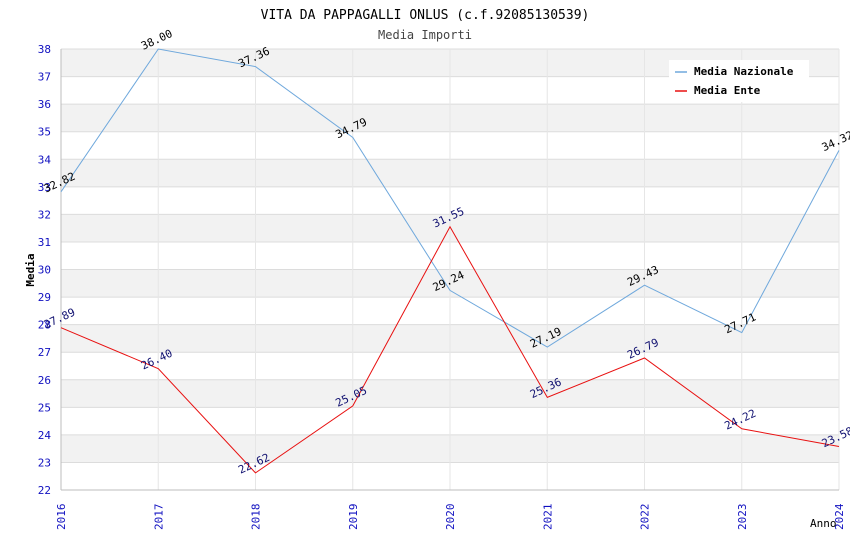 Image resolution: width=850 pixels, height=550 pixels. Describe the element at coordinates (60, 183) in the screenshot. I see `data-label: 32.82` at that location.